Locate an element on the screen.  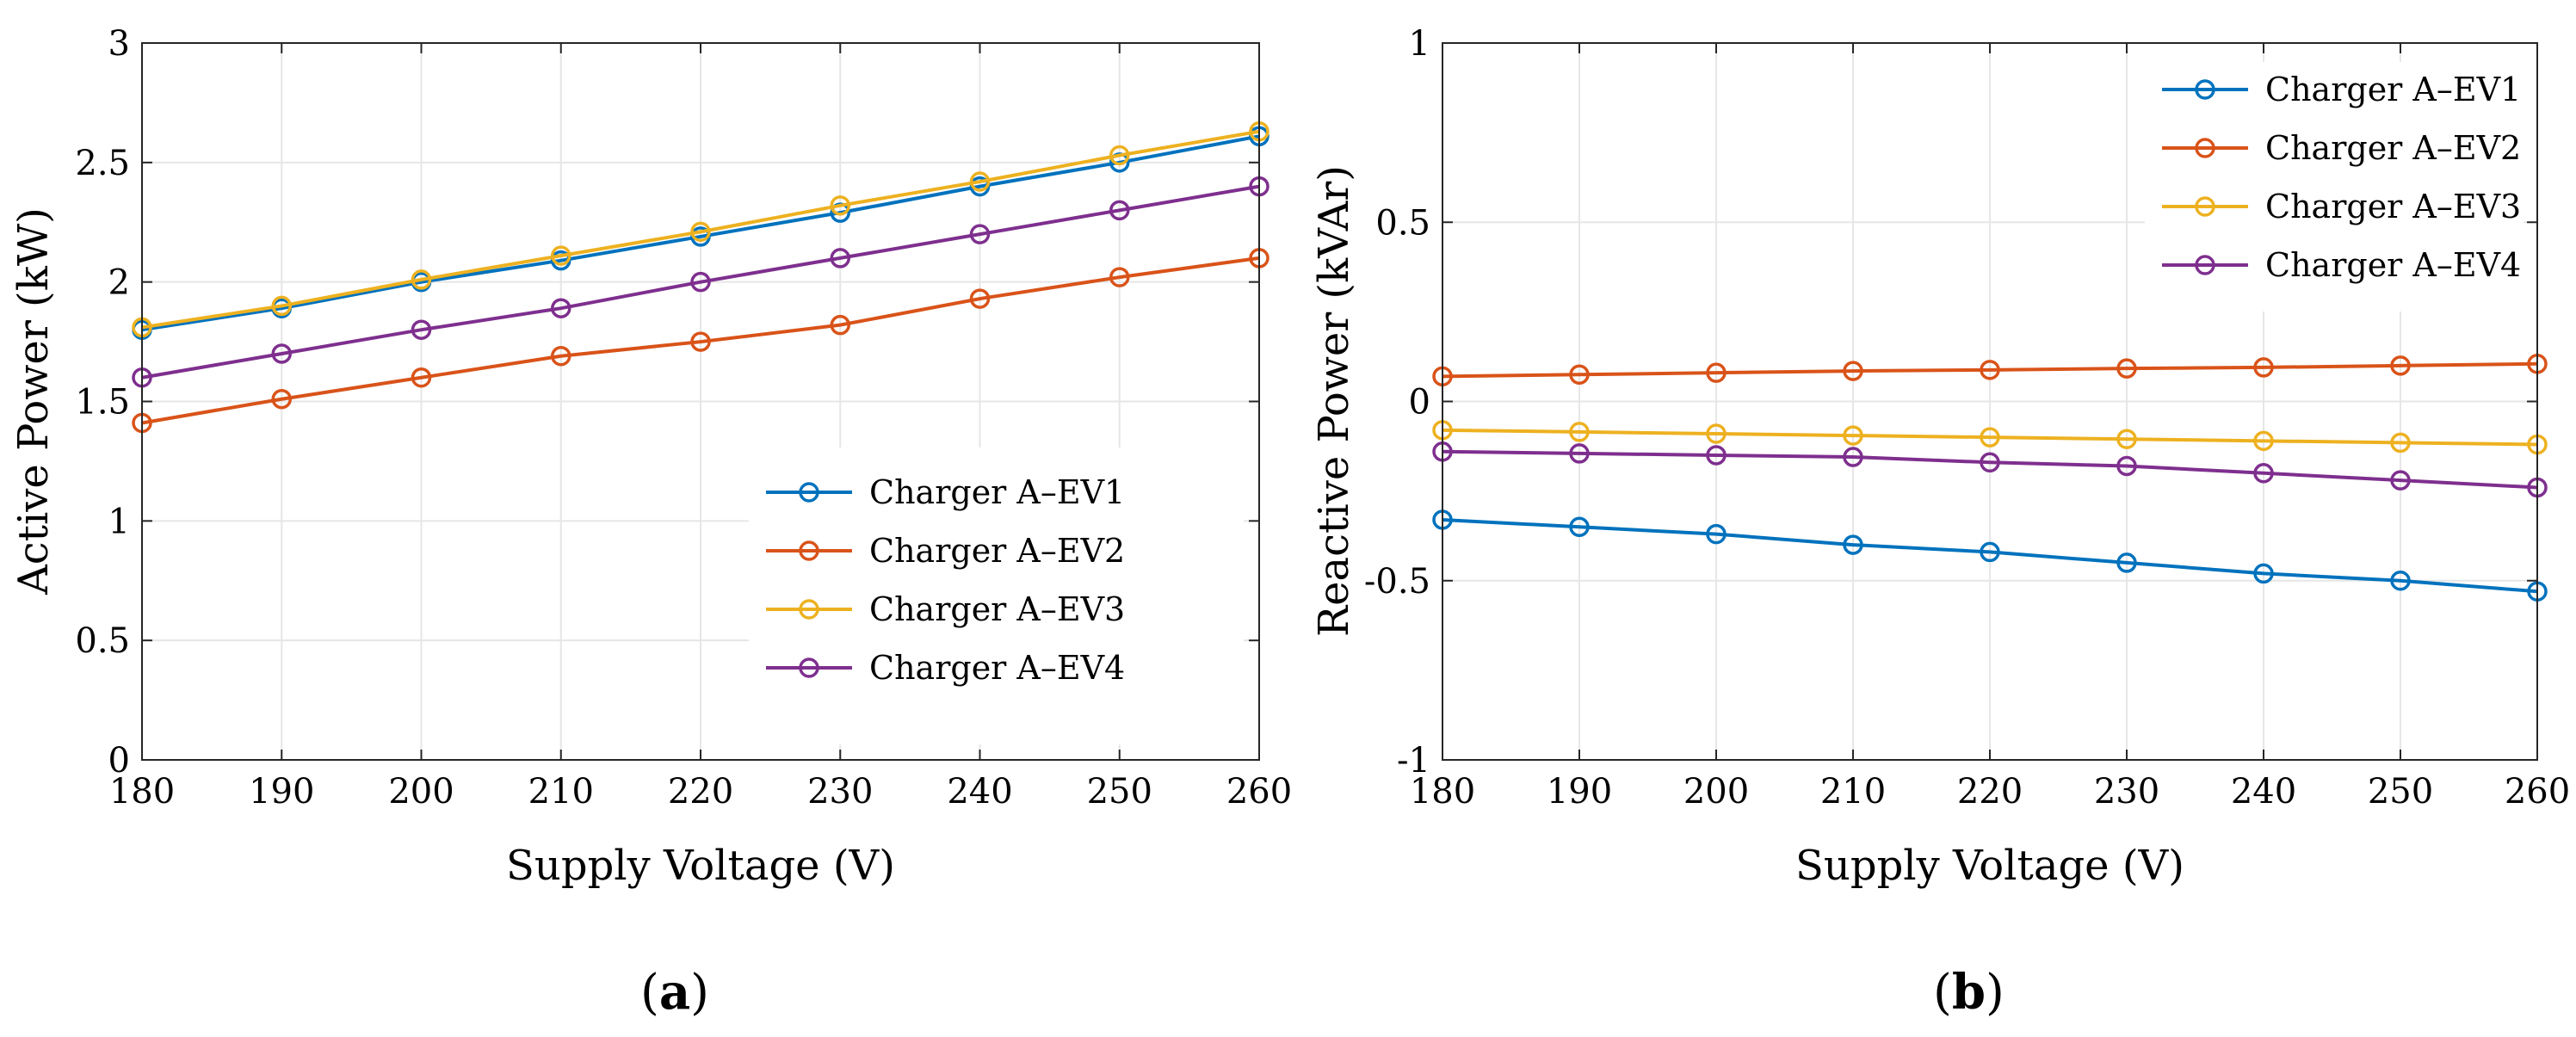
x-tick-label: 190 is located at coordinates (1579, 792).